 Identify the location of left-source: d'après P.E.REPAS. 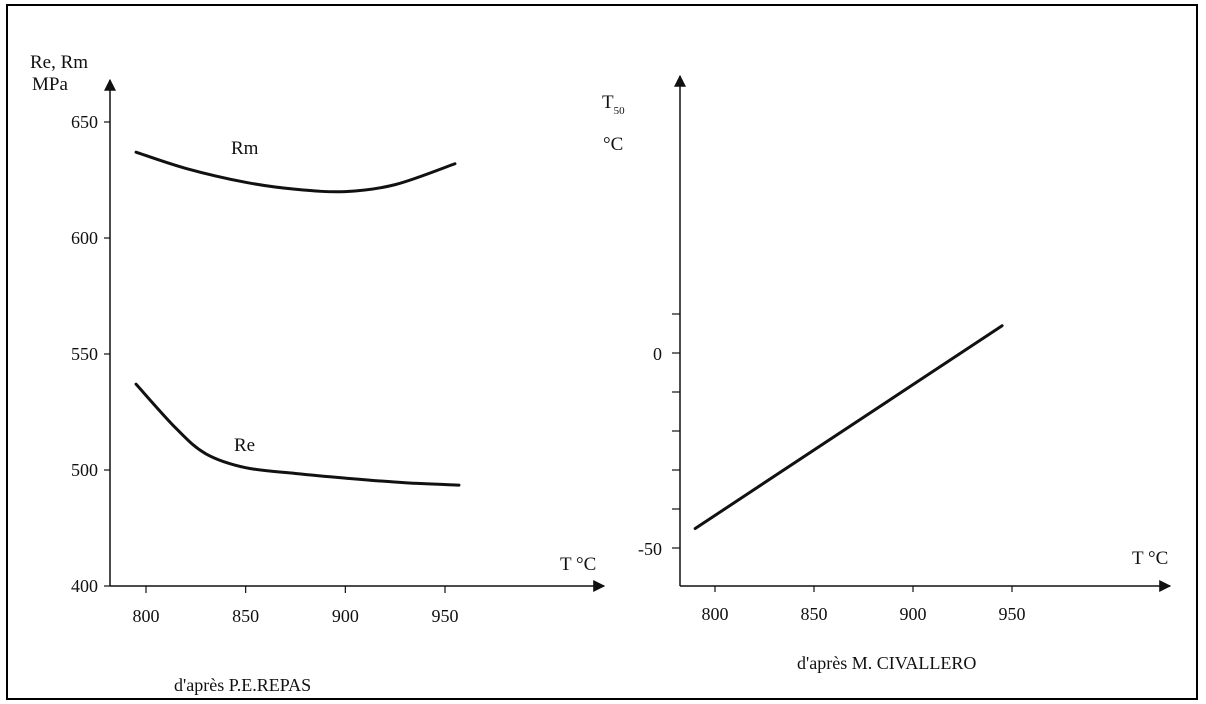
(242, 685).